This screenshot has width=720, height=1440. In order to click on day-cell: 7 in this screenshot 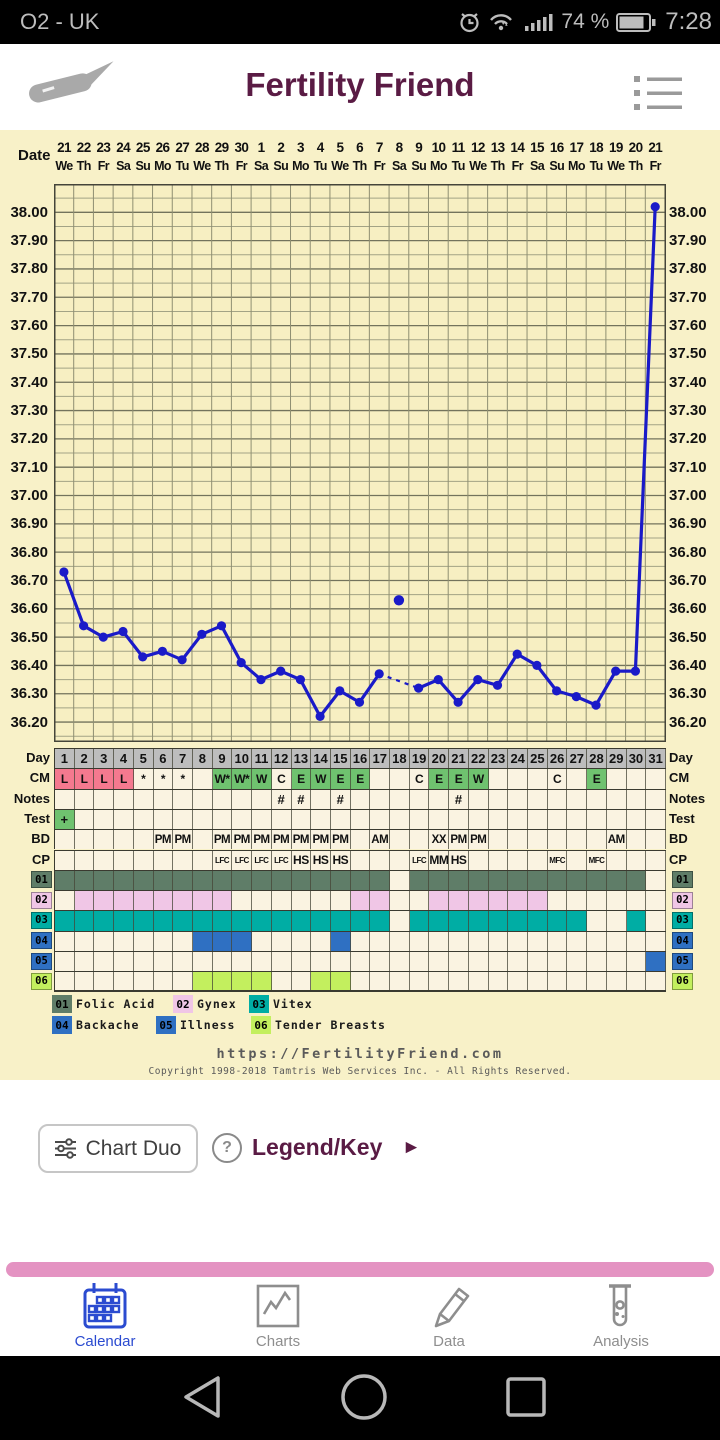, I will do `click(183, 759)`.